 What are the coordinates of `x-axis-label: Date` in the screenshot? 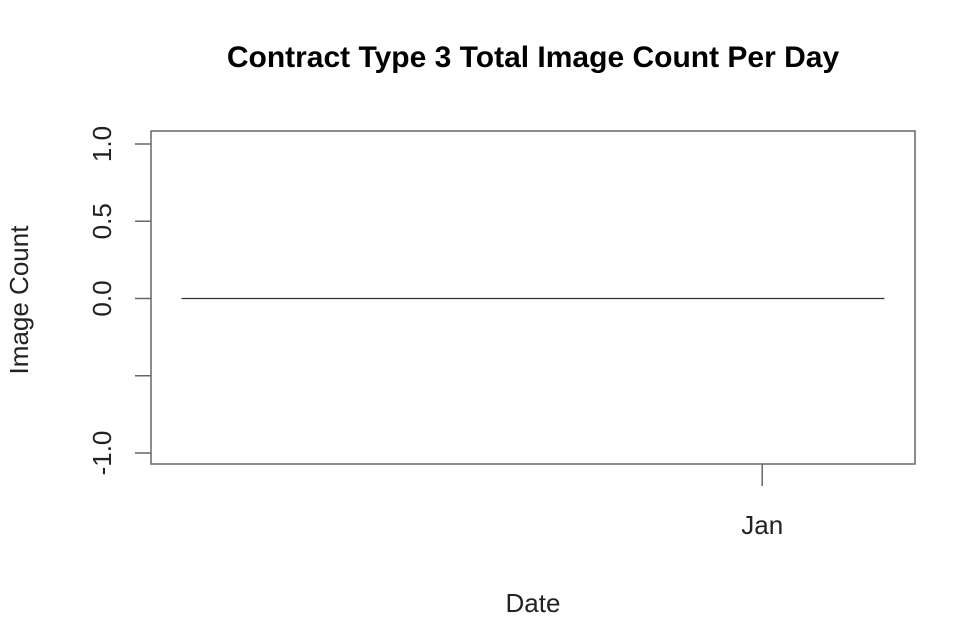 It's located at (533, 603).